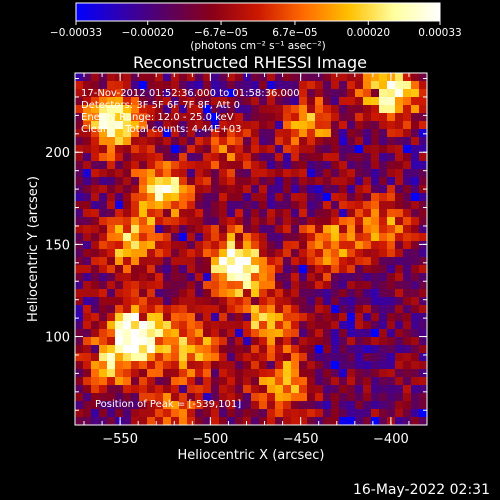 Image resolution: width=500 pixels, height=500 pixels. I want to click on annotation-time-range: 17-Nov-2012 01:52:36.000 to 01:58:36.000, so click(190, 93).